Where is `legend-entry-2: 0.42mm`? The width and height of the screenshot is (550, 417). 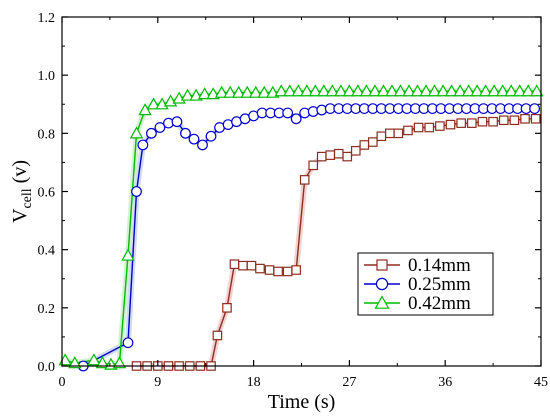 legend-entry-2: 0.42mm is located at coordinates (417, 303).